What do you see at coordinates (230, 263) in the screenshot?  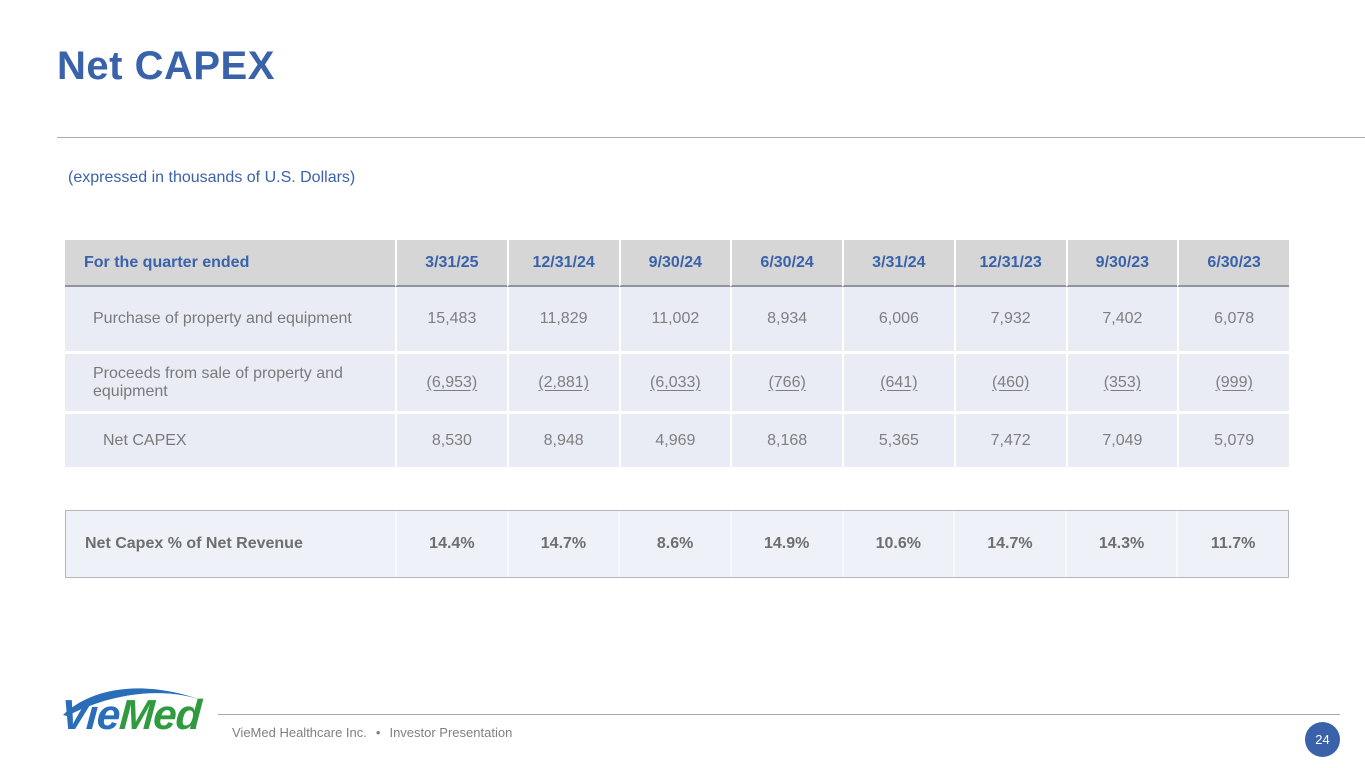 I see `column-header: For the quarter ended` at bounding box center [230, 263].